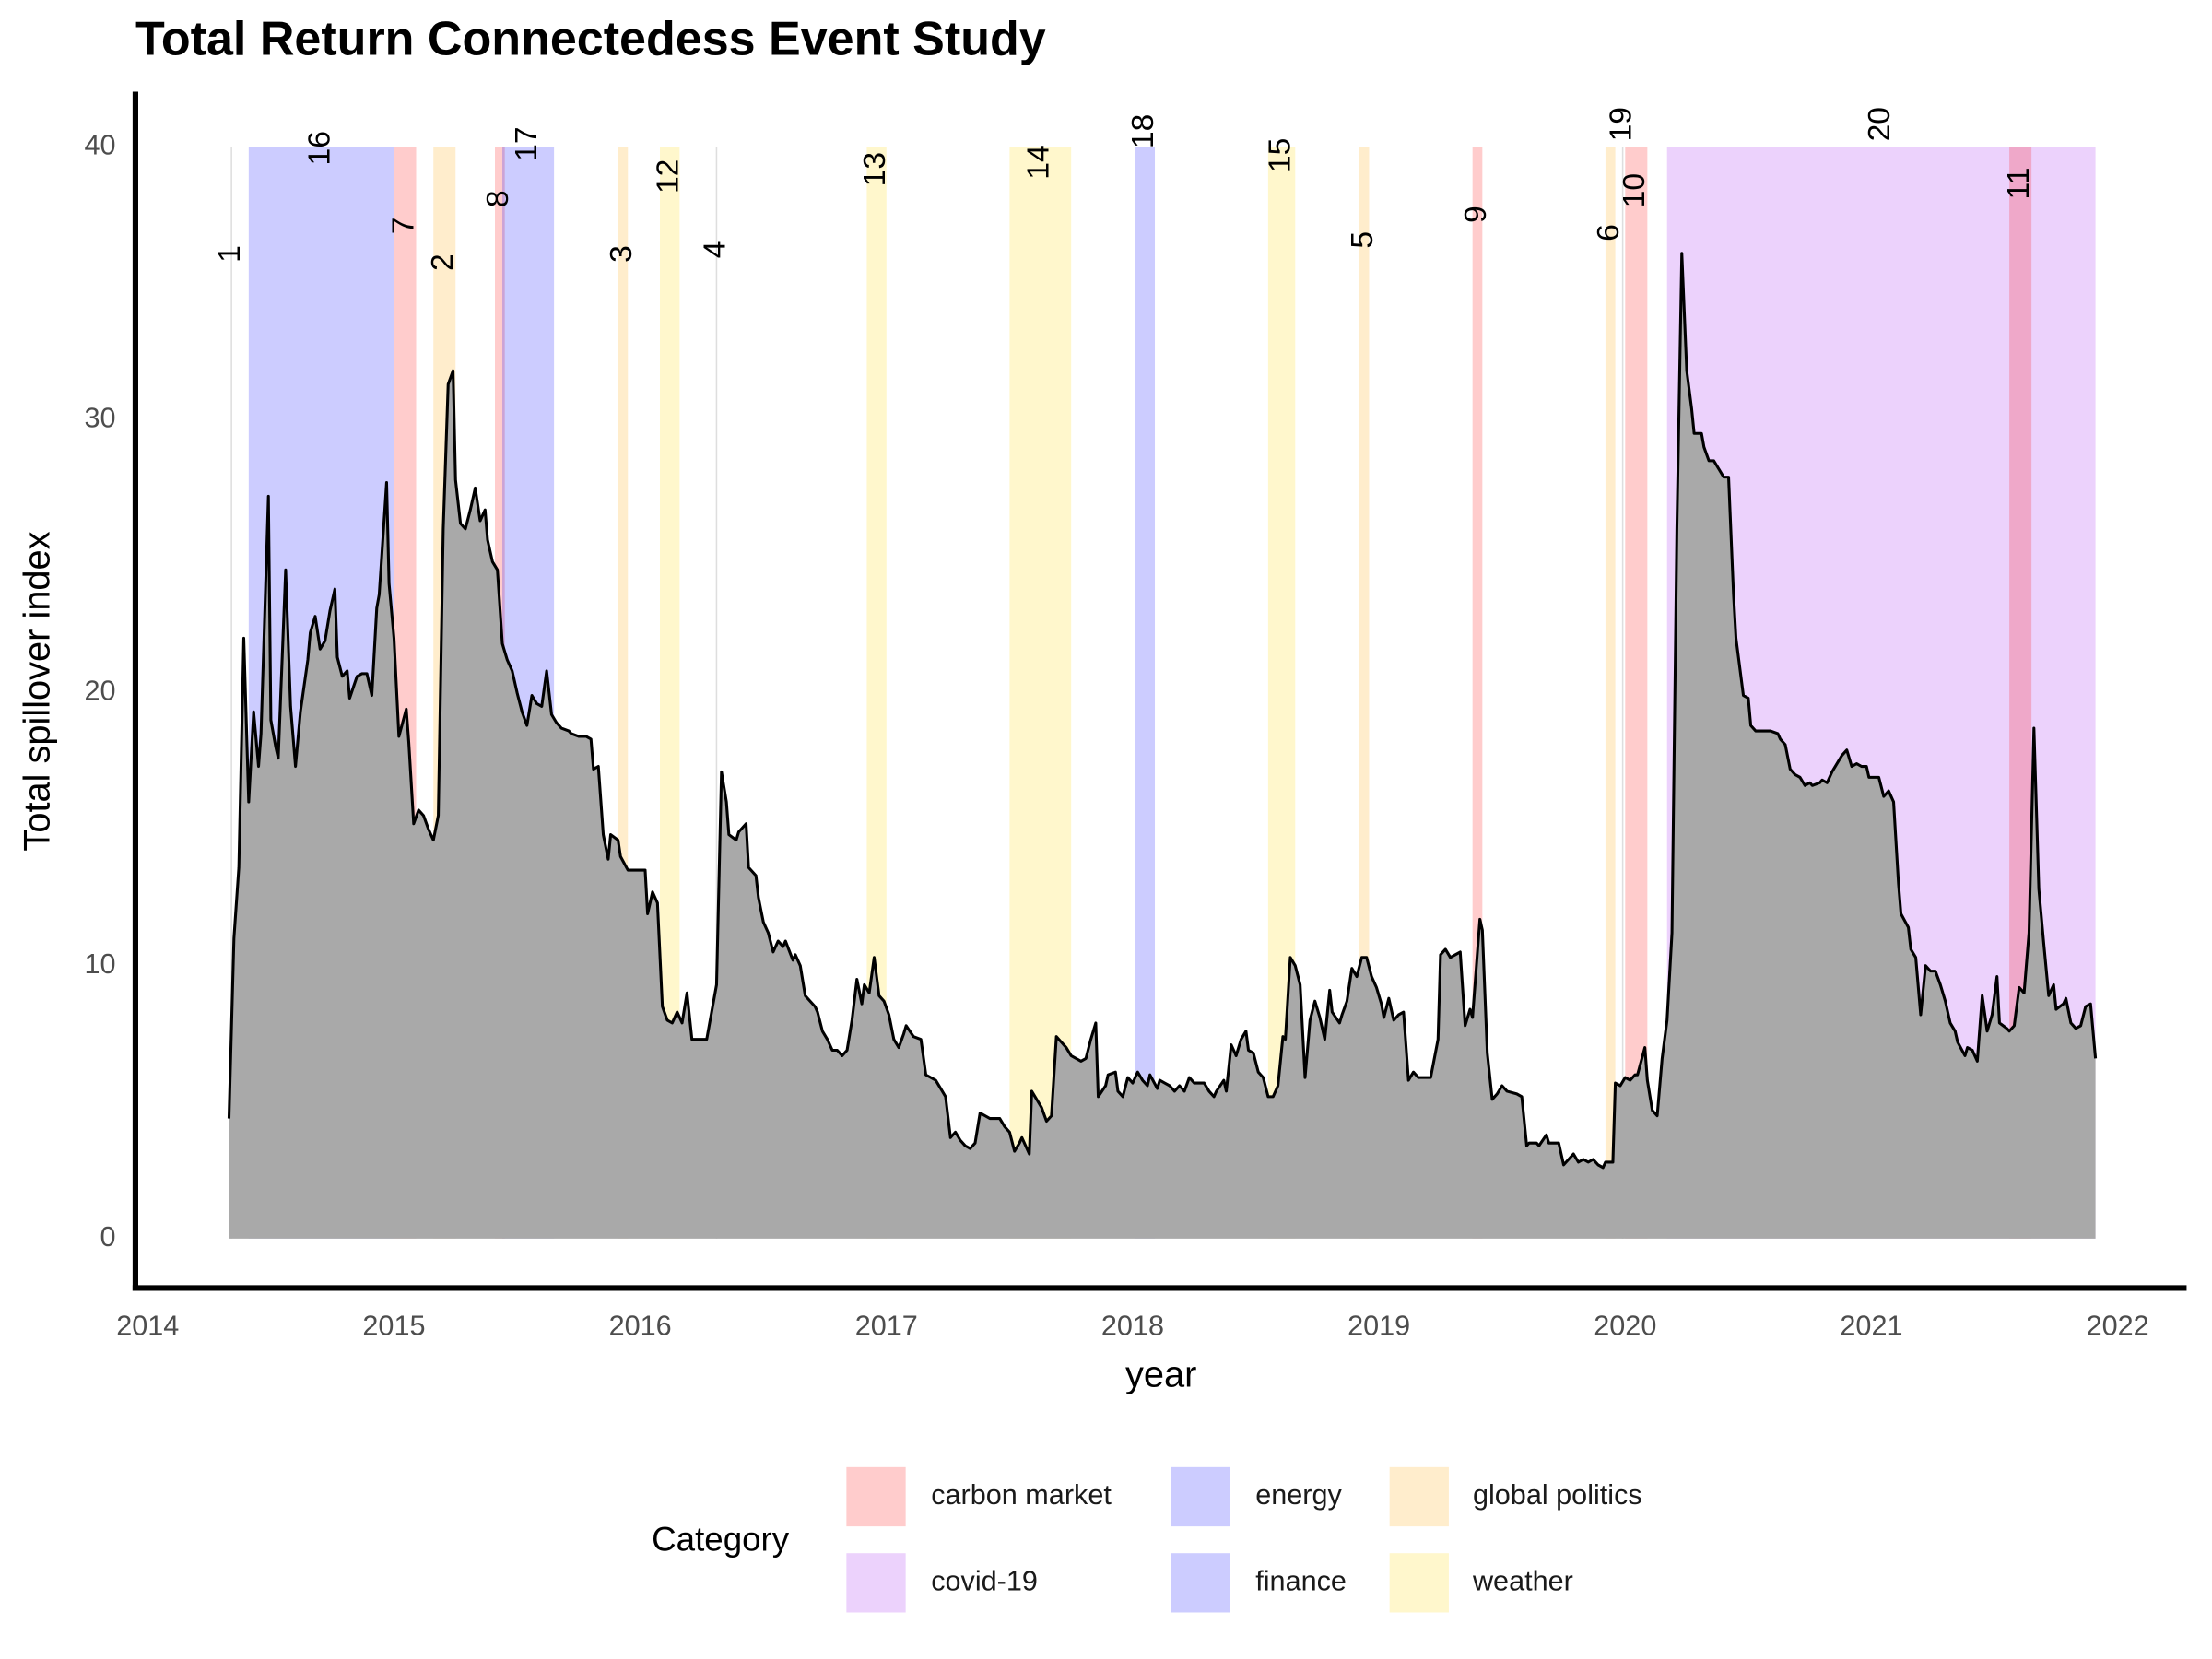  I want to click on x-tick-label: 2014, so click(147, 1325).